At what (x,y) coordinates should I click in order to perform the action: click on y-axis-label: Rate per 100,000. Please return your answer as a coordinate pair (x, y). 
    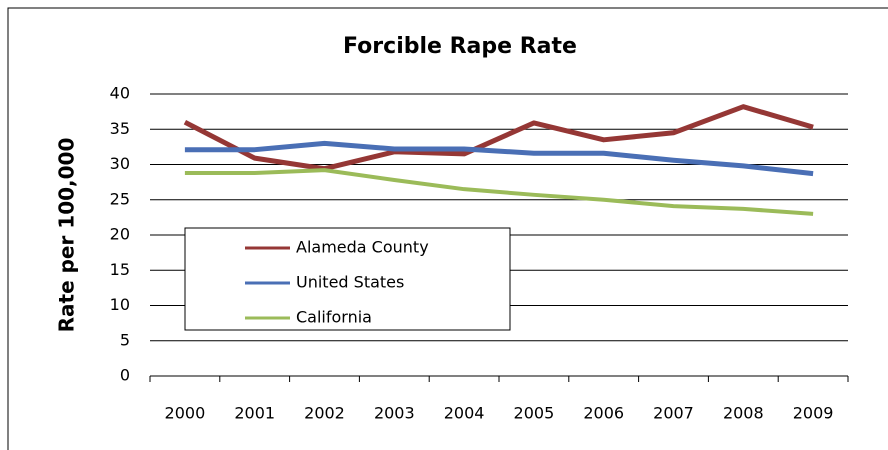
    Looking at the image, I should click on (67, 235).